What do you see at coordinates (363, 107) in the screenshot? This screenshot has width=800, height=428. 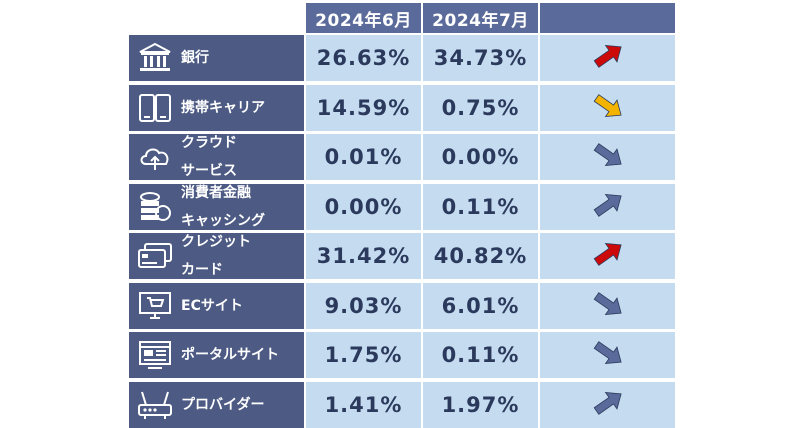 I see `value-2024-jun: 14.59%` at bounding box center [363, 107].